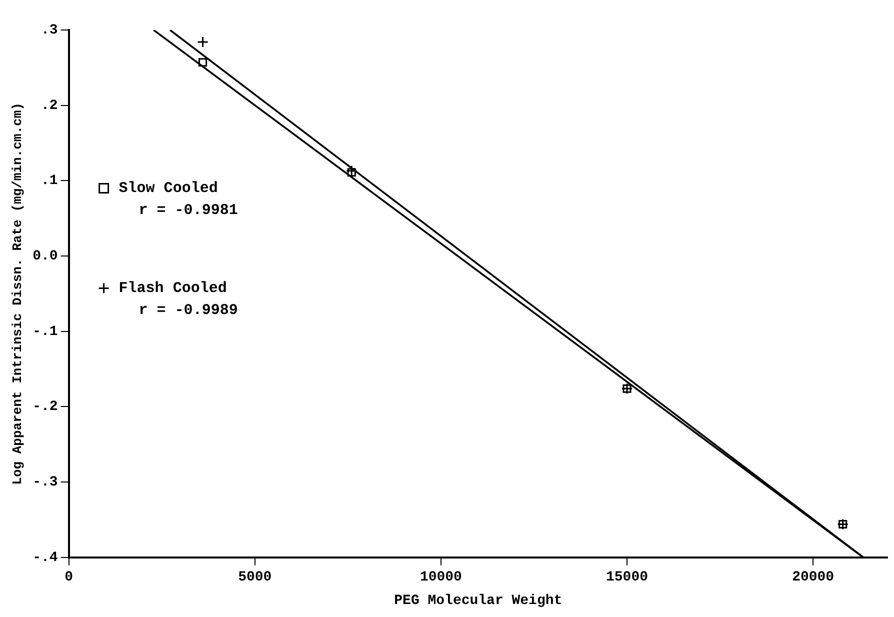  I want to click on annotation: r = -0.9981, so click(188, 210).